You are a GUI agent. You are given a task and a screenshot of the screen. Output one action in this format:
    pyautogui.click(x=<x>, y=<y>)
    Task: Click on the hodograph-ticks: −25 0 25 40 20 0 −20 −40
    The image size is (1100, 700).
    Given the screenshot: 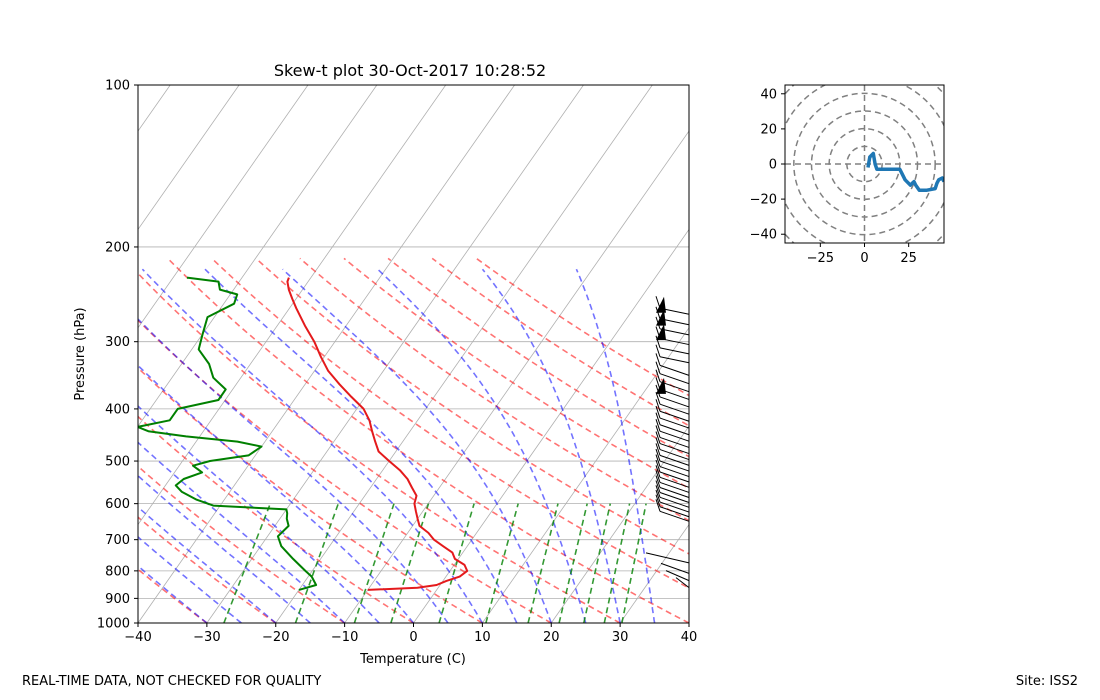 What is the action you would take?
    pyautogui.click(x=833, y=176)
    